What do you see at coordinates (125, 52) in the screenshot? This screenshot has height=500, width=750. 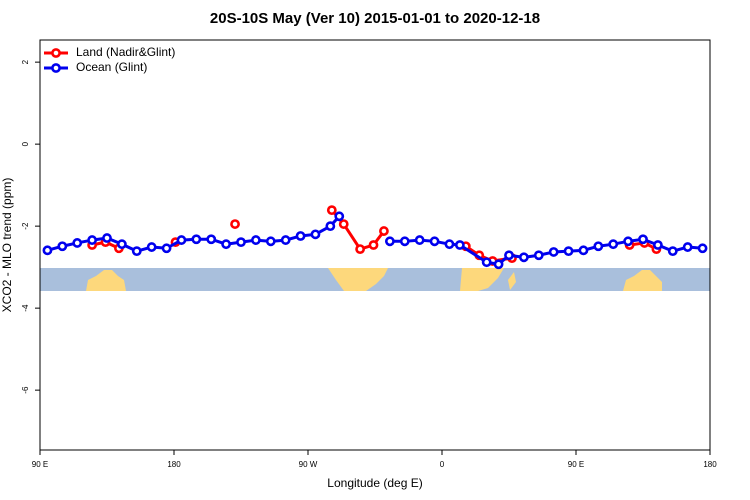 I see `legend-label: Land (Nadir&Glint)` at bounding box center [125, 52].